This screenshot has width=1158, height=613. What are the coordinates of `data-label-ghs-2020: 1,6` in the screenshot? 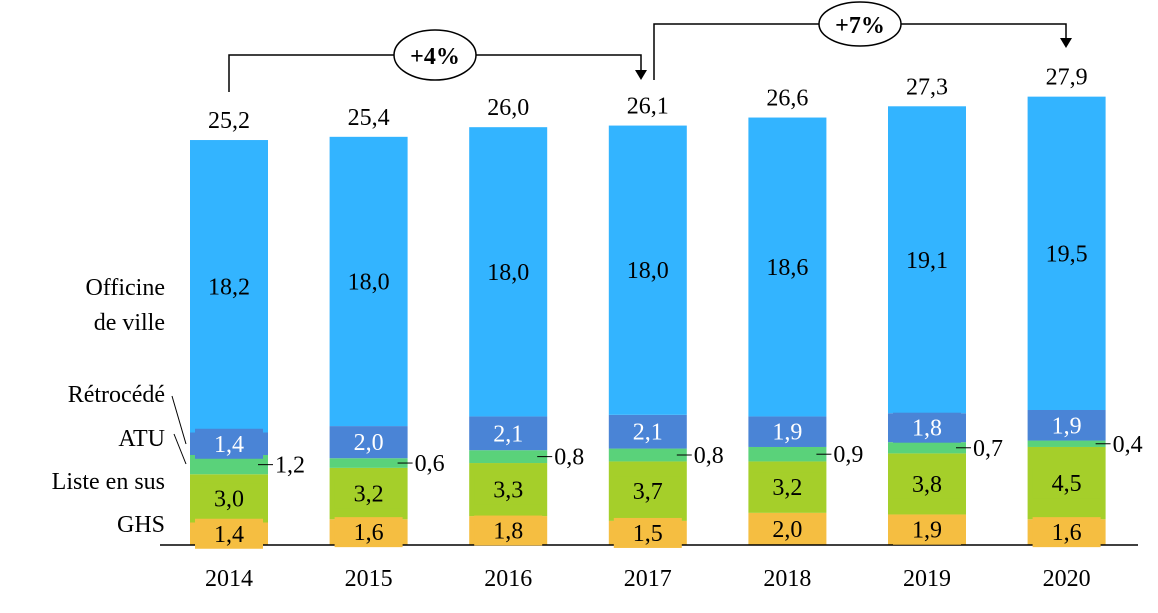 It's located at (1067, 533).